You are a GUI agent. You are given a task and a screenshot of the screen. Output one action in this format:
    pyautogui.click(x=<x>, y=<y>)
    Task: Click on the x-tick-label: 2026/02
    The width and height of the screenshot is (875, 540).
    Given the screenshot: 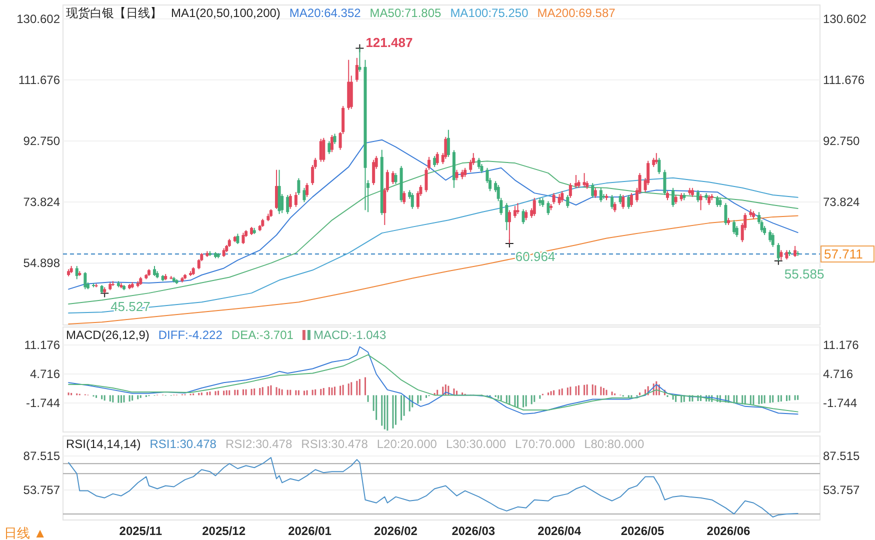 What is the action you would take?
    pyautogui.click(x=396, y=531)
    